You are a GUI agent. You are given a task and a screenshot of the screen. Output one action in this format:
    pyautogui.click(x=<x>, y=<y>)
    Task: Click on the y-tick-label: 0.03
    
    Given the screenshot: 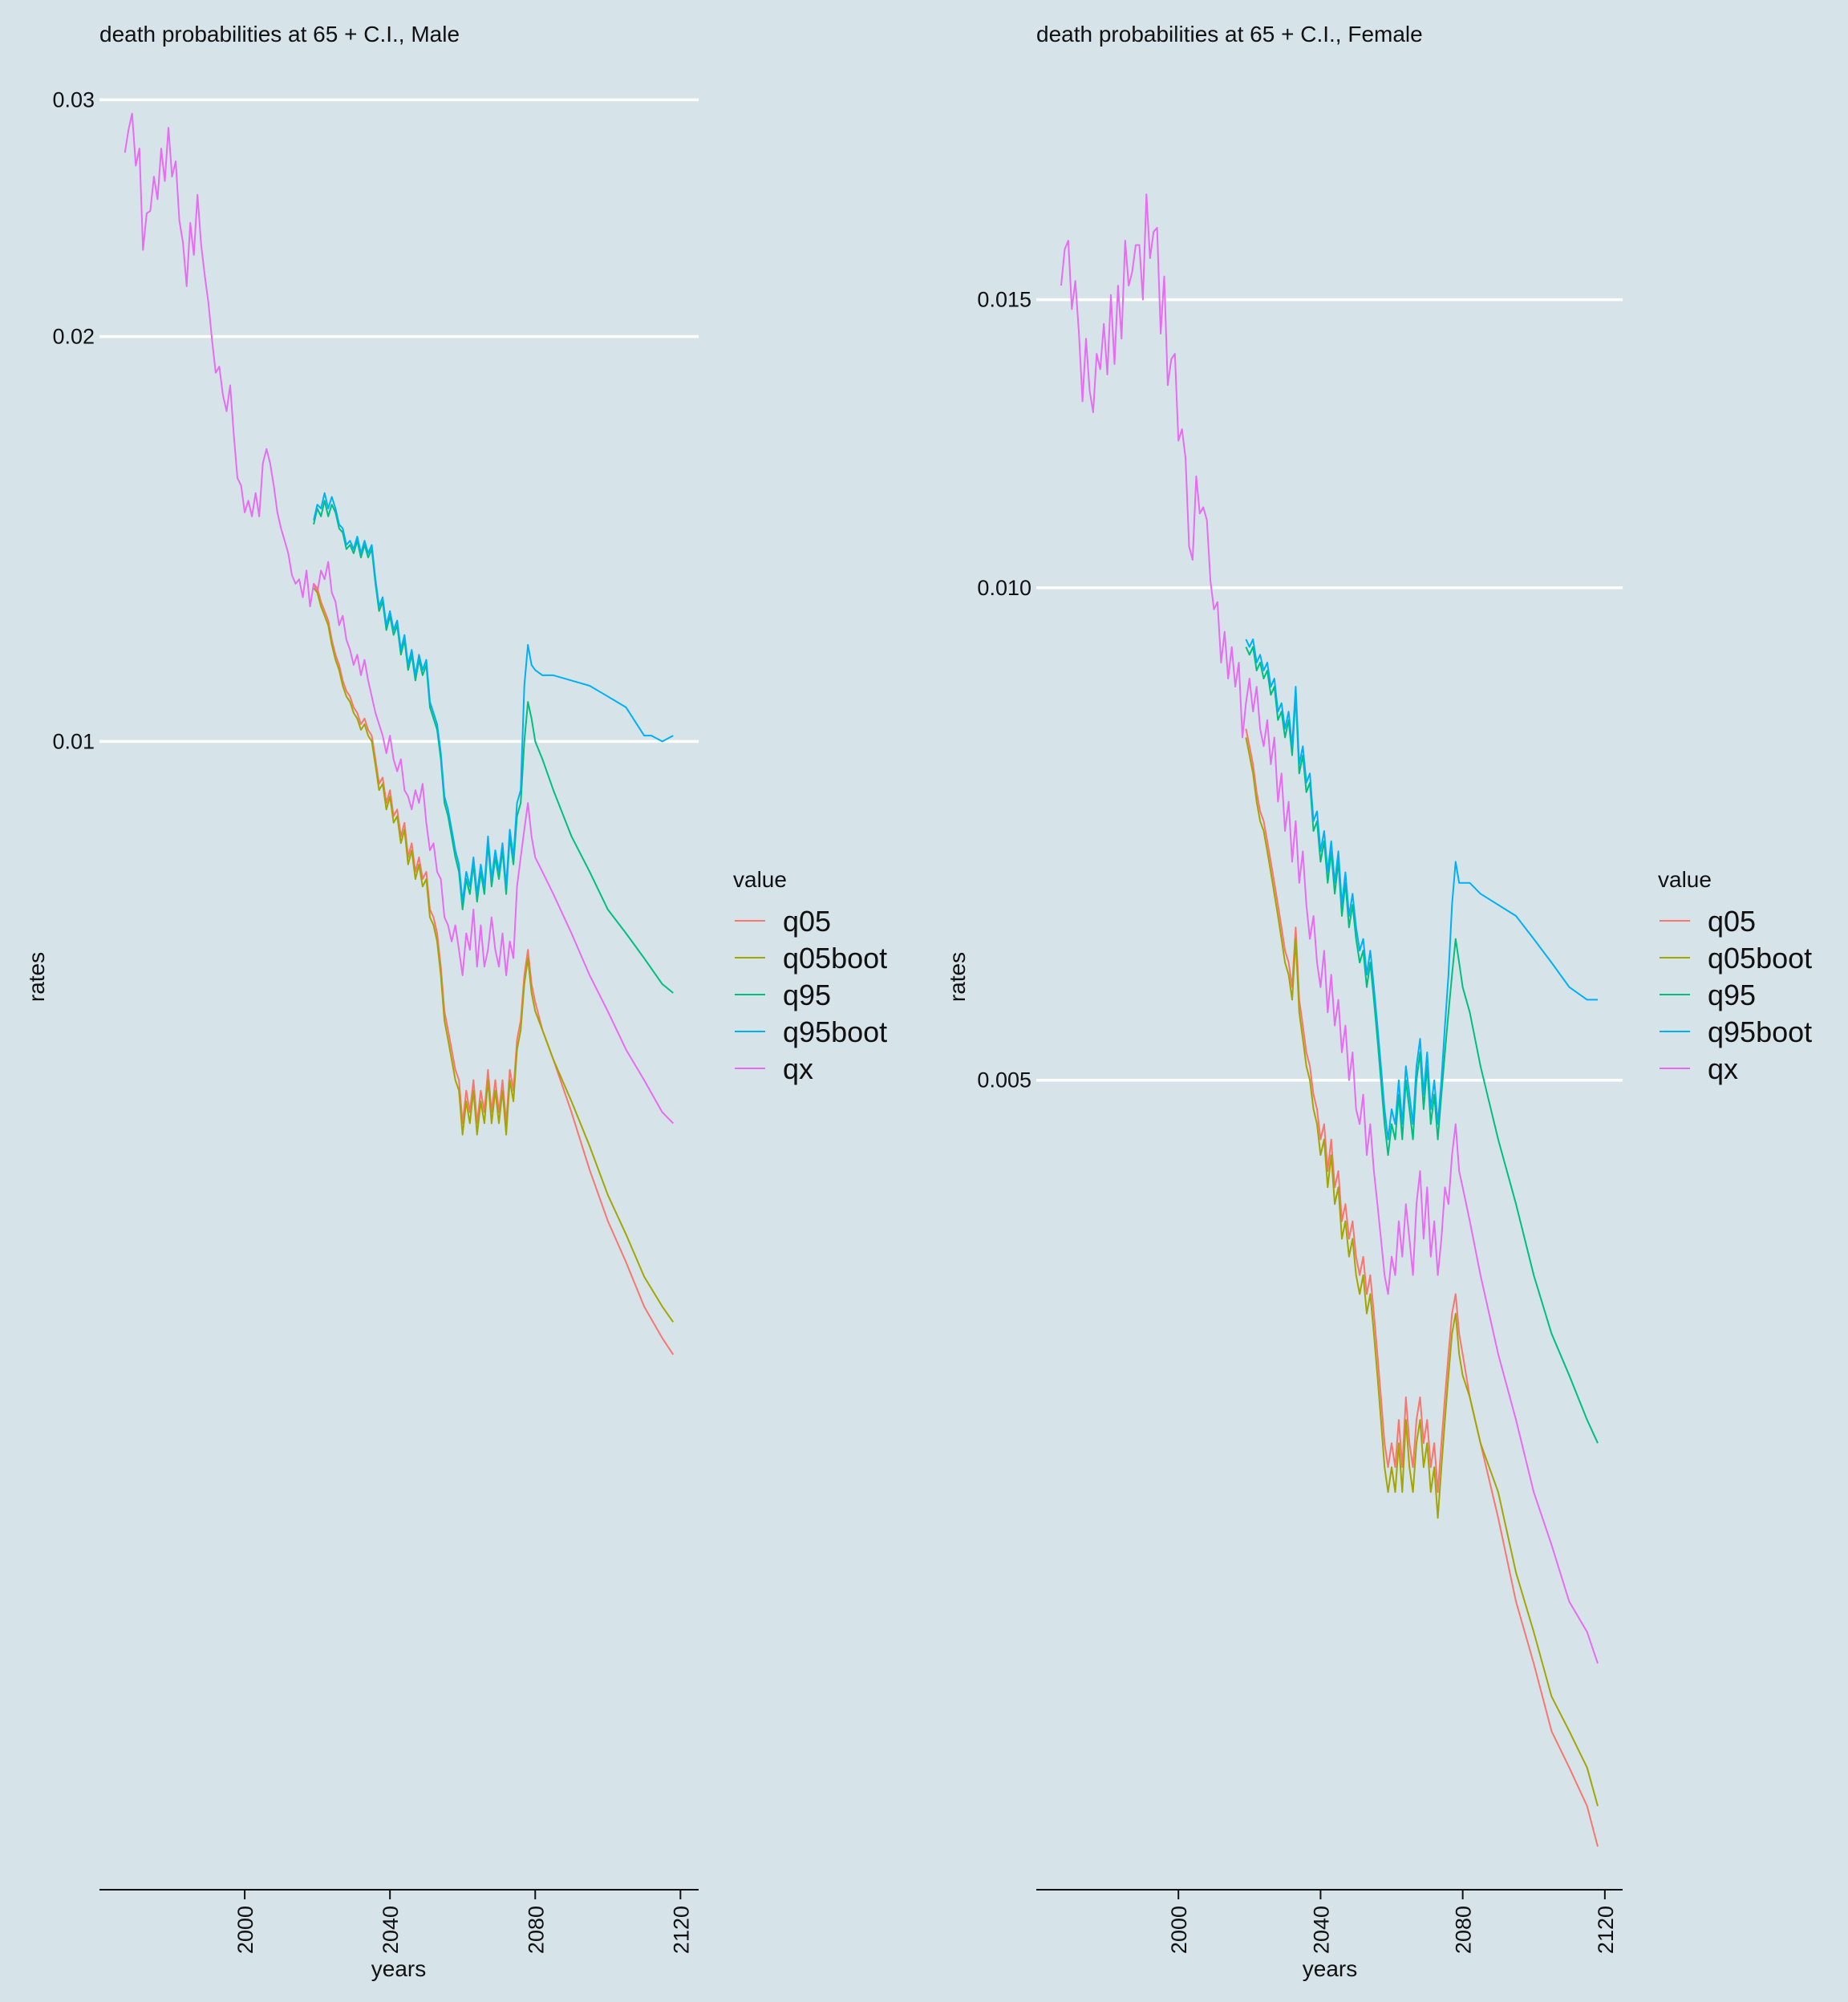 What is the action you would take?
    pyautogui.click(x=73, y=99)
    